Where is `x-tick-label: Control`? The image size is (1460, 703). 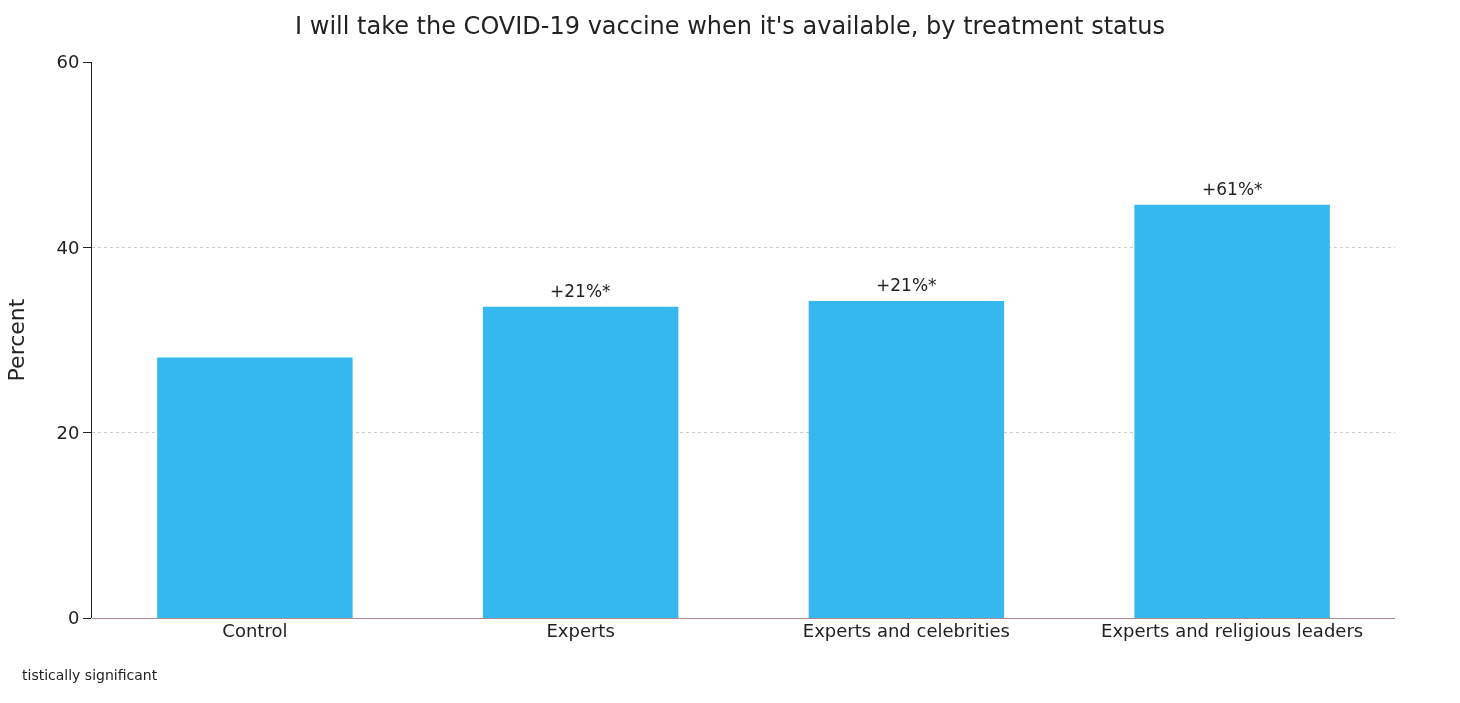
x-tick-label: Control is located at coordinates (255, 630).